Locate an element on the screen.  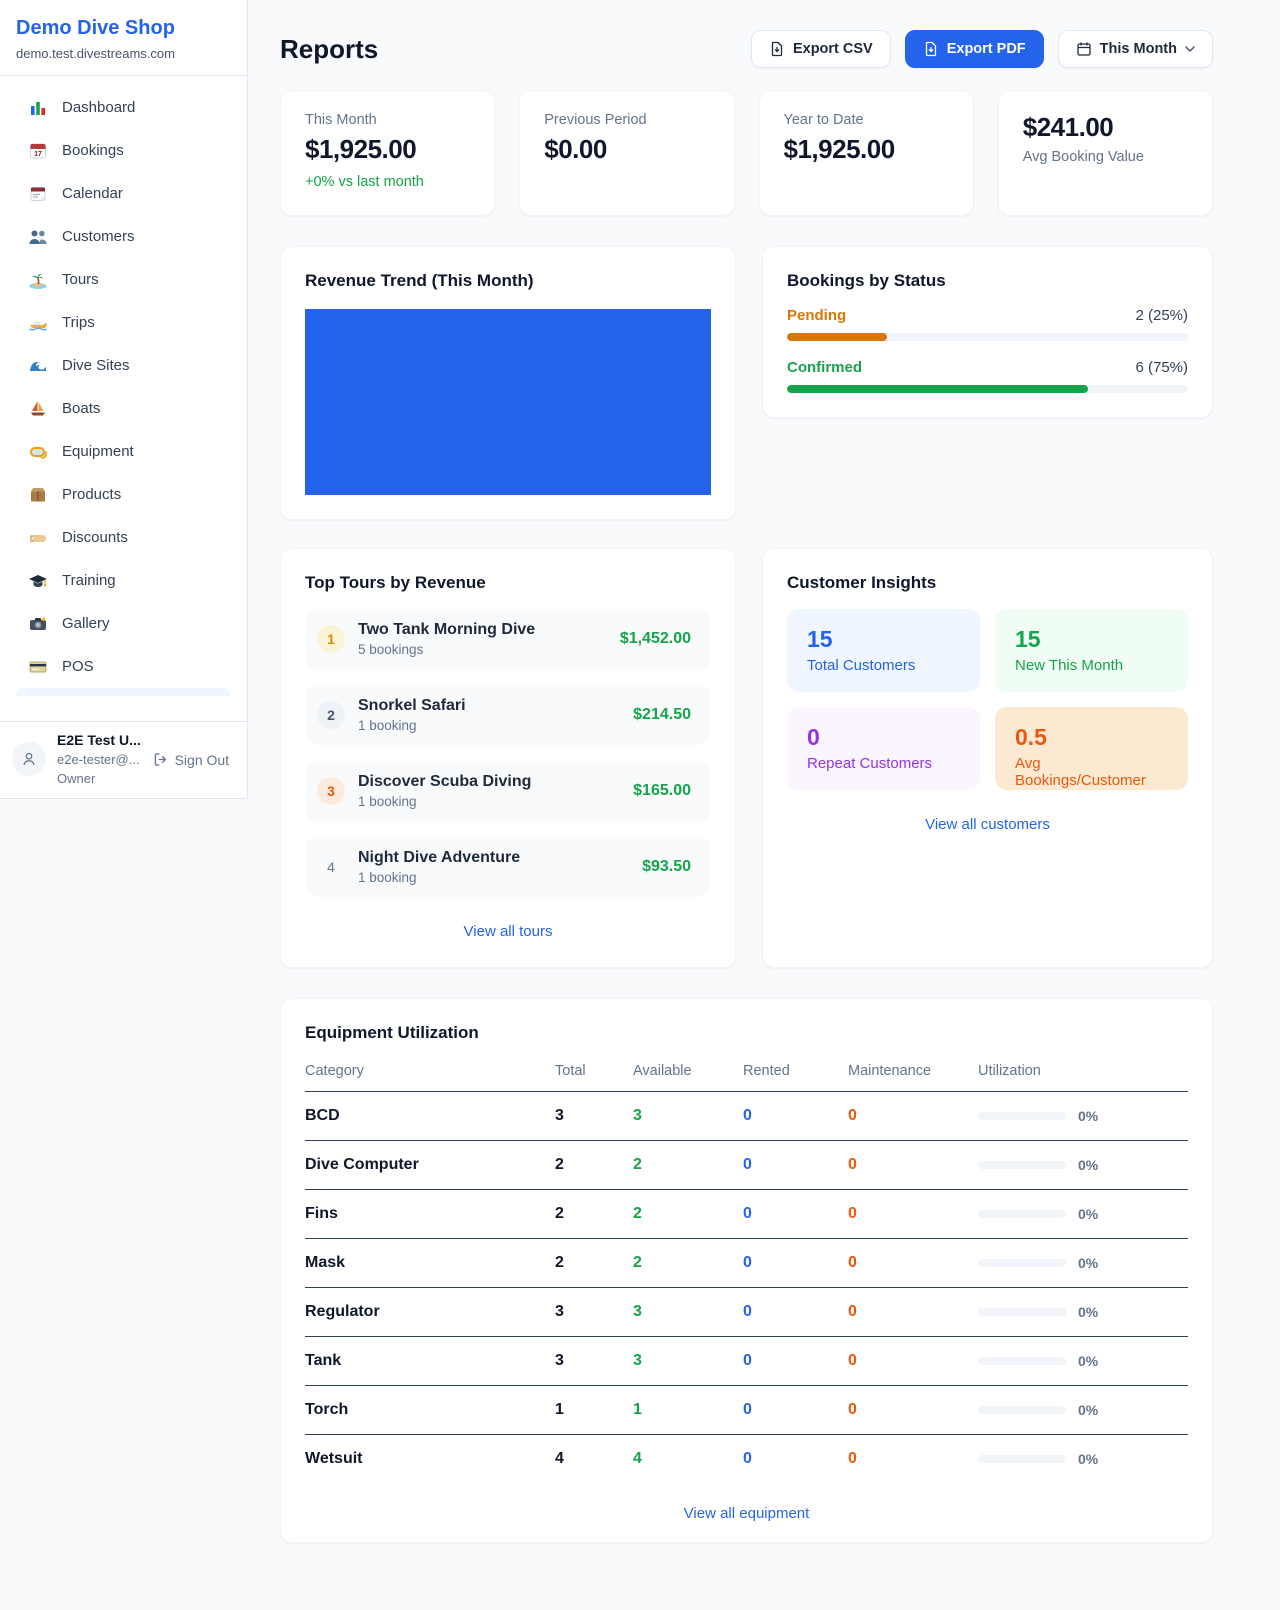
sidebar-item-products: Products is located at coordinates (123, 494).